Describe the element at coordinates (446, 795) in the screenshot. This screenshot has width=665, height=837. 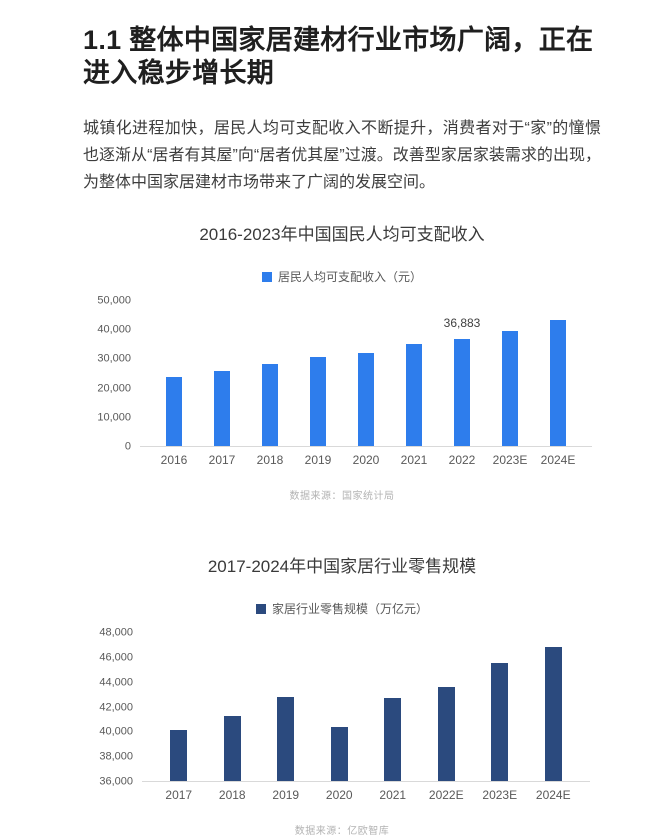
I see `x-axis-label: 2022E` at that location.